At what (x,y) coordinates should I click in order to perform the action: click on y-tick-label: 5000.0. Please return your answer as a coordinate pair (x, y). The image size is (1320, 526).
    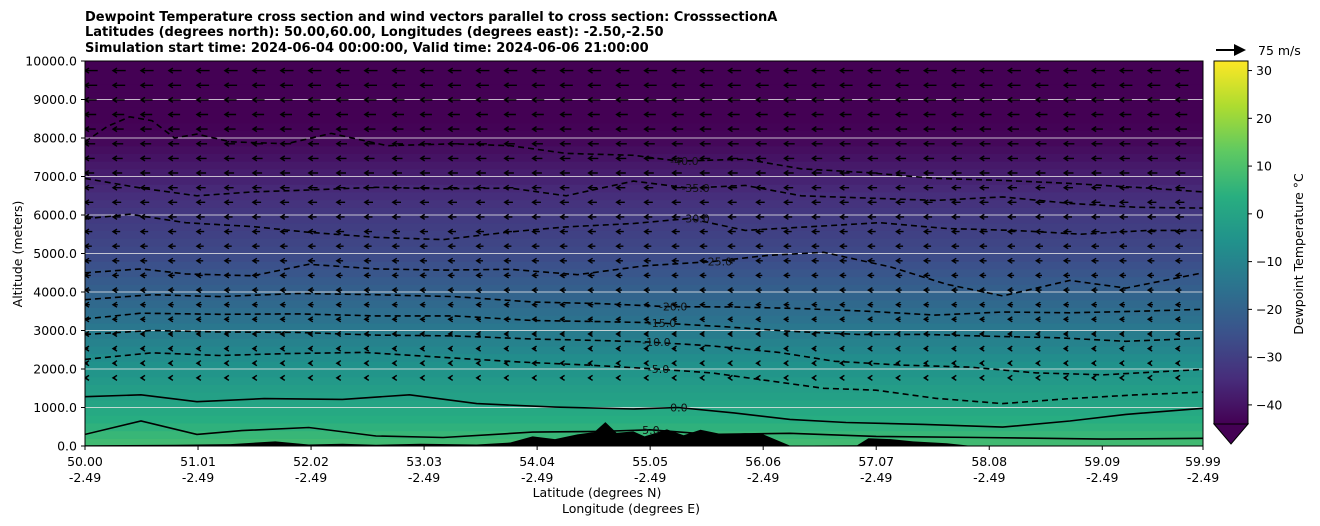
    Looking at the image, I should click on (55, 253).